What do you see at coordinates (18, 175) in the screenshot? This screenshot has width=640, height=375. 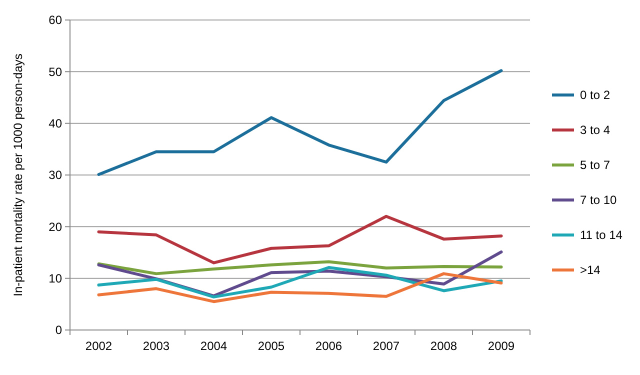 I see `y-axis-title: In-patient mortality rate per 1000 person-days` at bounding box center [18, 175].